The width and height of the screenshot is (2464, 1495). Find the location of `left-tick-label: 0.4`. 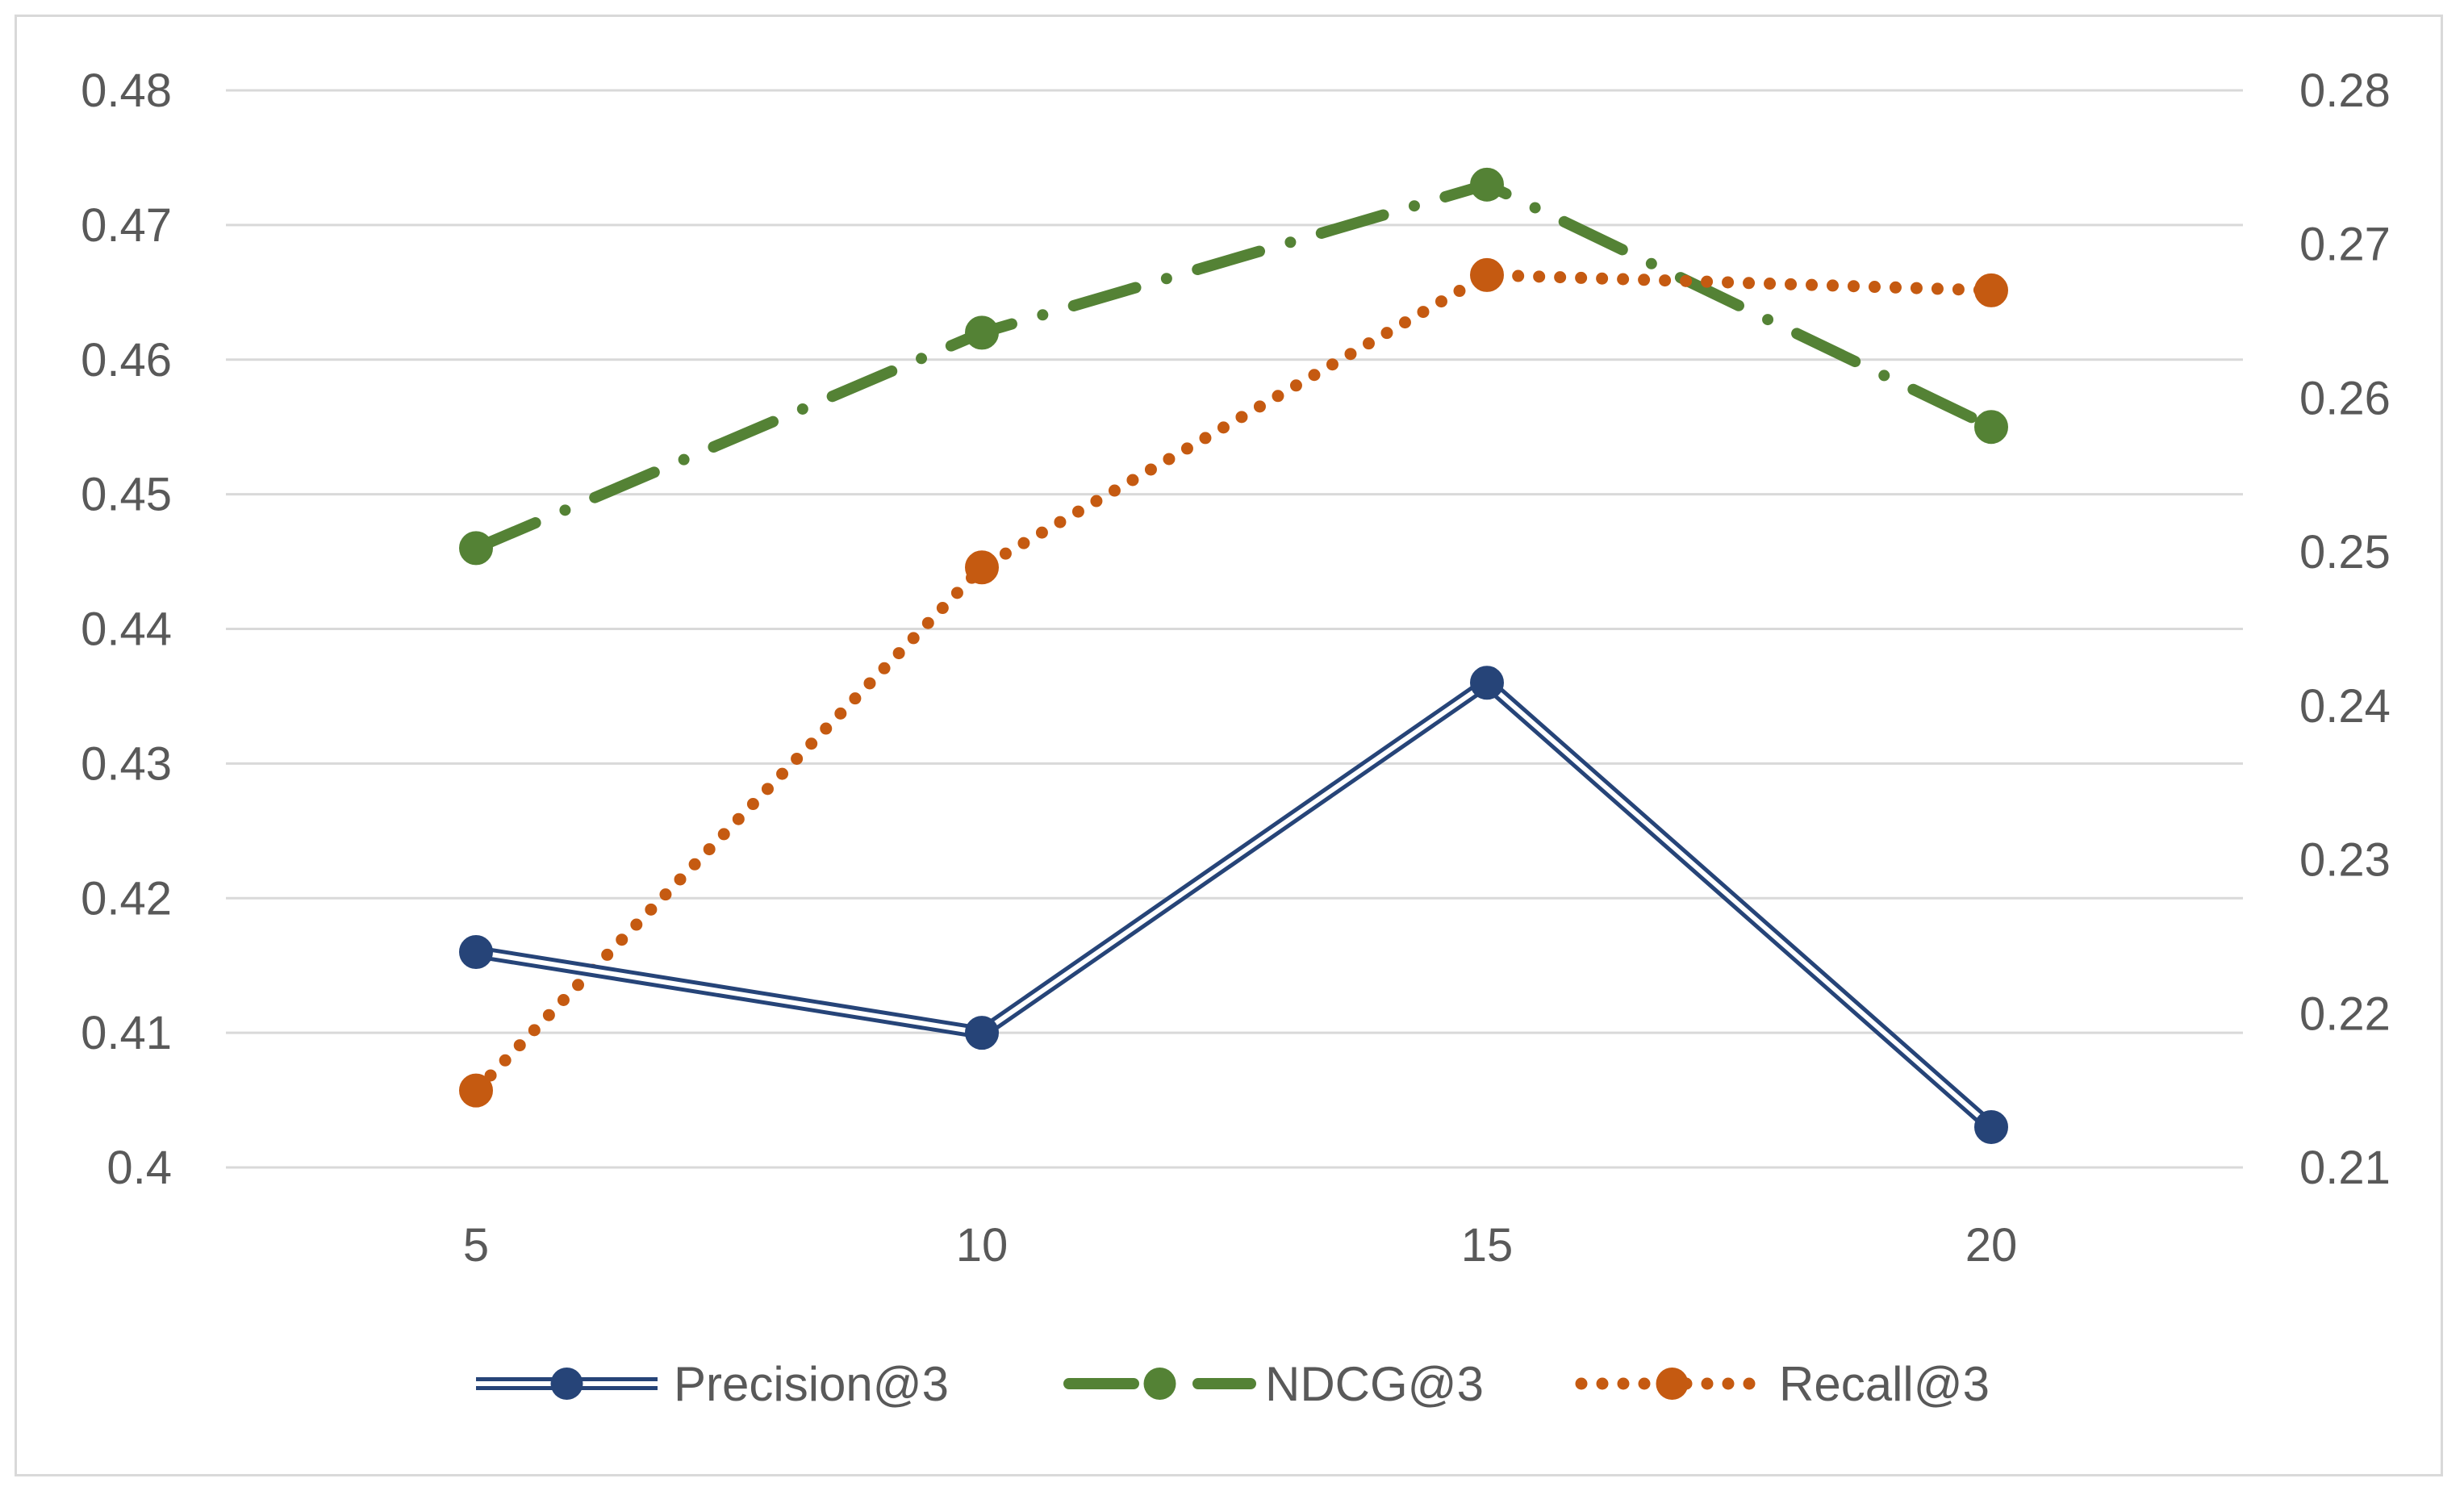

left-tick-label: 0.4 is located at coordinates (139, 1168).